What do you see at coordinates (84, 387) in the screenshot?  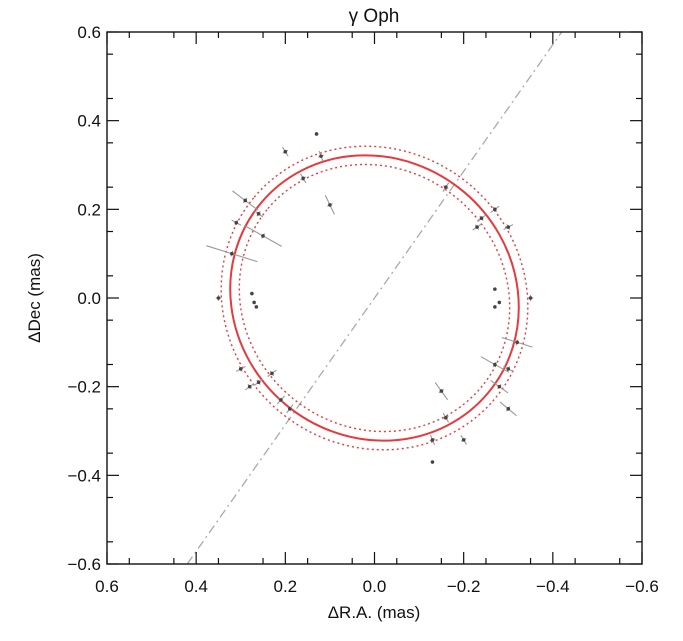 I see `y-tick-label: −0.2` at bounding box center [84, 387].